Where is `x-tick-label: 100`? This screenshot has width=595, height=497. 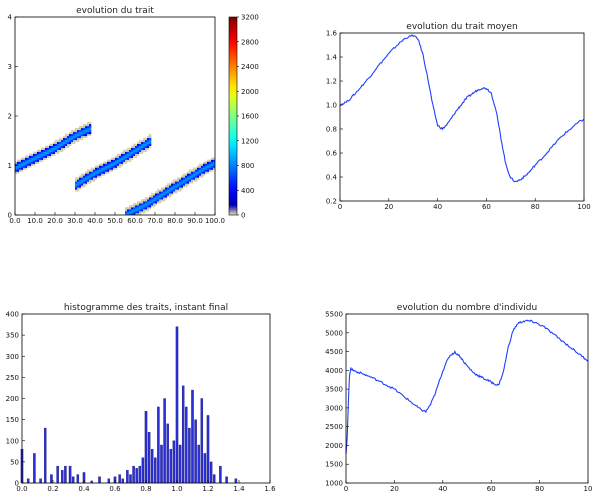
x-tick-label: 100 is located at coordinates (583, 207).